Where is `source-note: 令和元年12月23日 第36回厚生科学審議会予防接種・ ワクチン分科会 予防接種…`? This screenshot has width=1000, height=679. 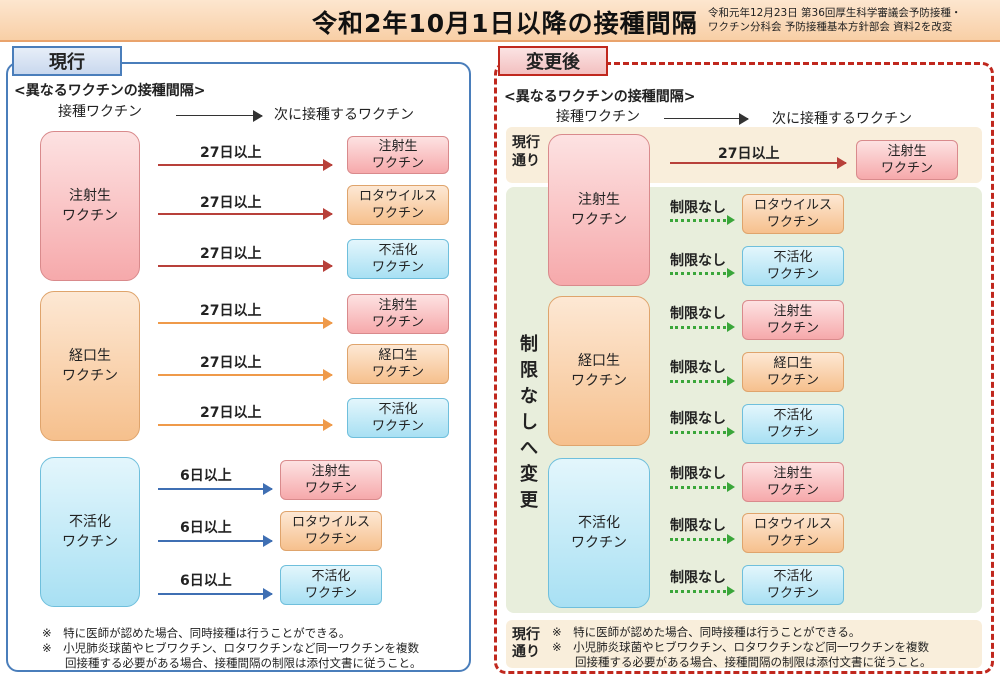 source-note: 令和元年12月23日 第36回厚生科学審議会予防接種・ ワクチン分科会 予防接種… is located at coordinates (834, 20).